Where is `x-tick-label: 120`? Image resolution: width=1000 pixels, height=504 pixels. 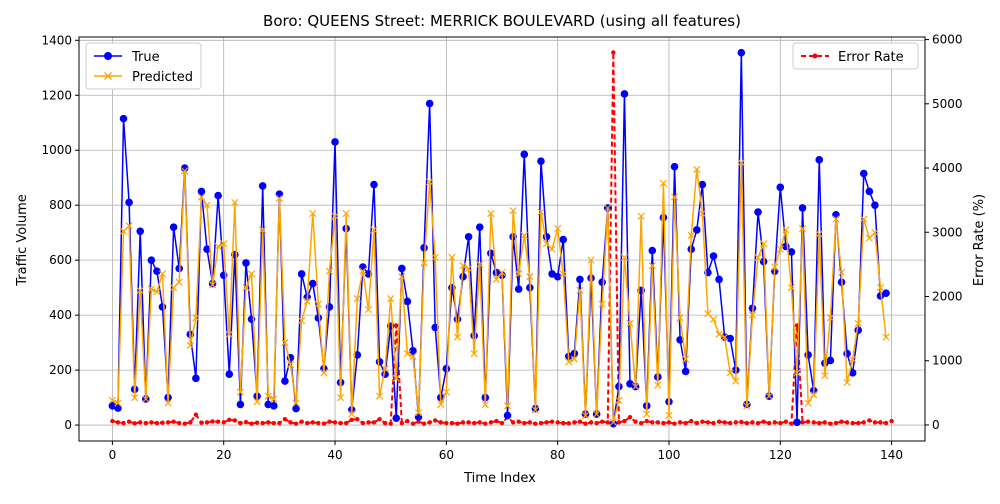
x-tick-label: 120 is located at coordinates (780, 455).